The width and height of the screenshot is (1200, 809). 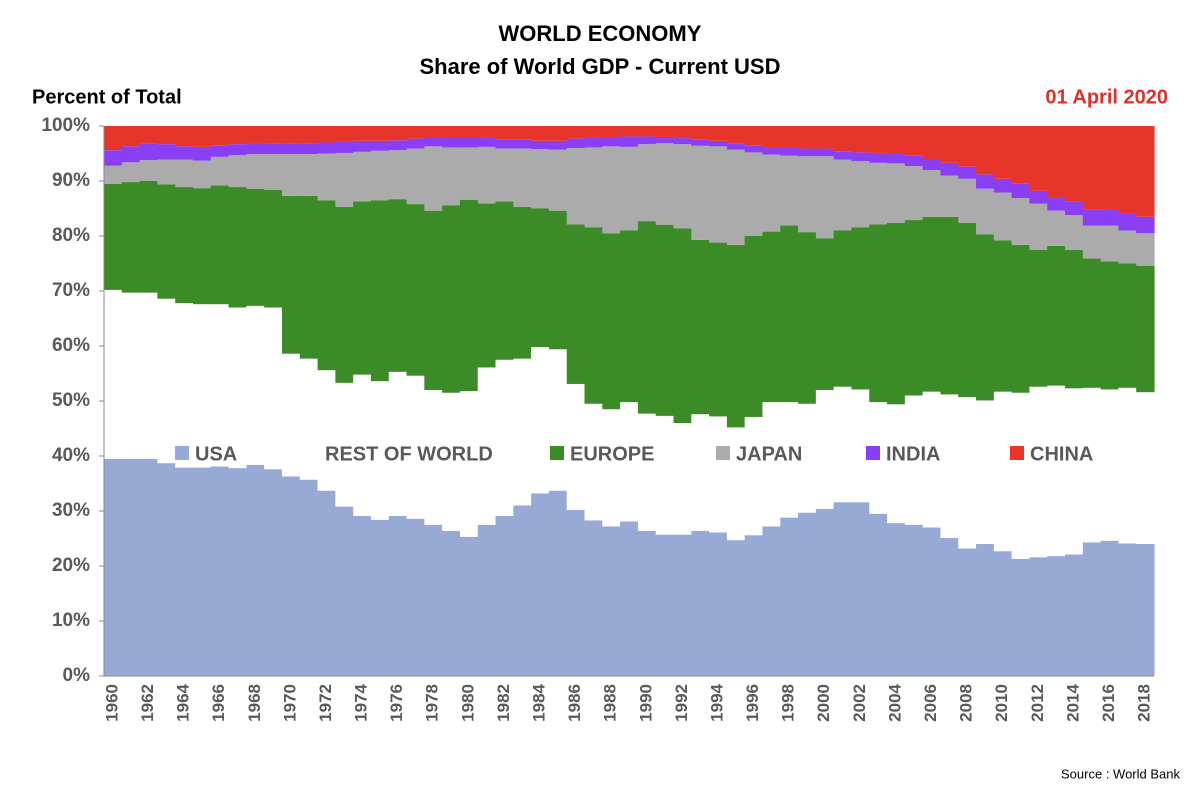 I want to click on x-tick-label: 2014, so click(x=1072, y=702).